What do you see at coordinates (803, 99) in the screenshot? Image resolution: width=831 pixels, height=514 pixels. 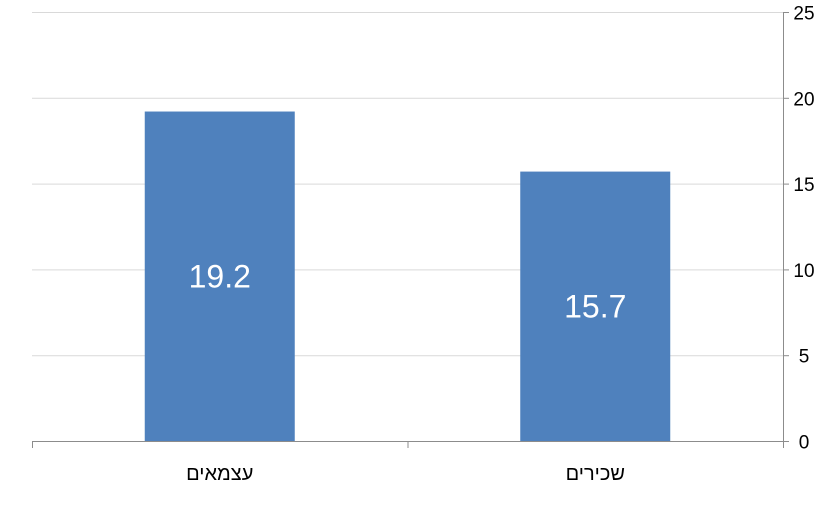 I see `y-tick-label-20: 20` at bounding box center [803, 99].